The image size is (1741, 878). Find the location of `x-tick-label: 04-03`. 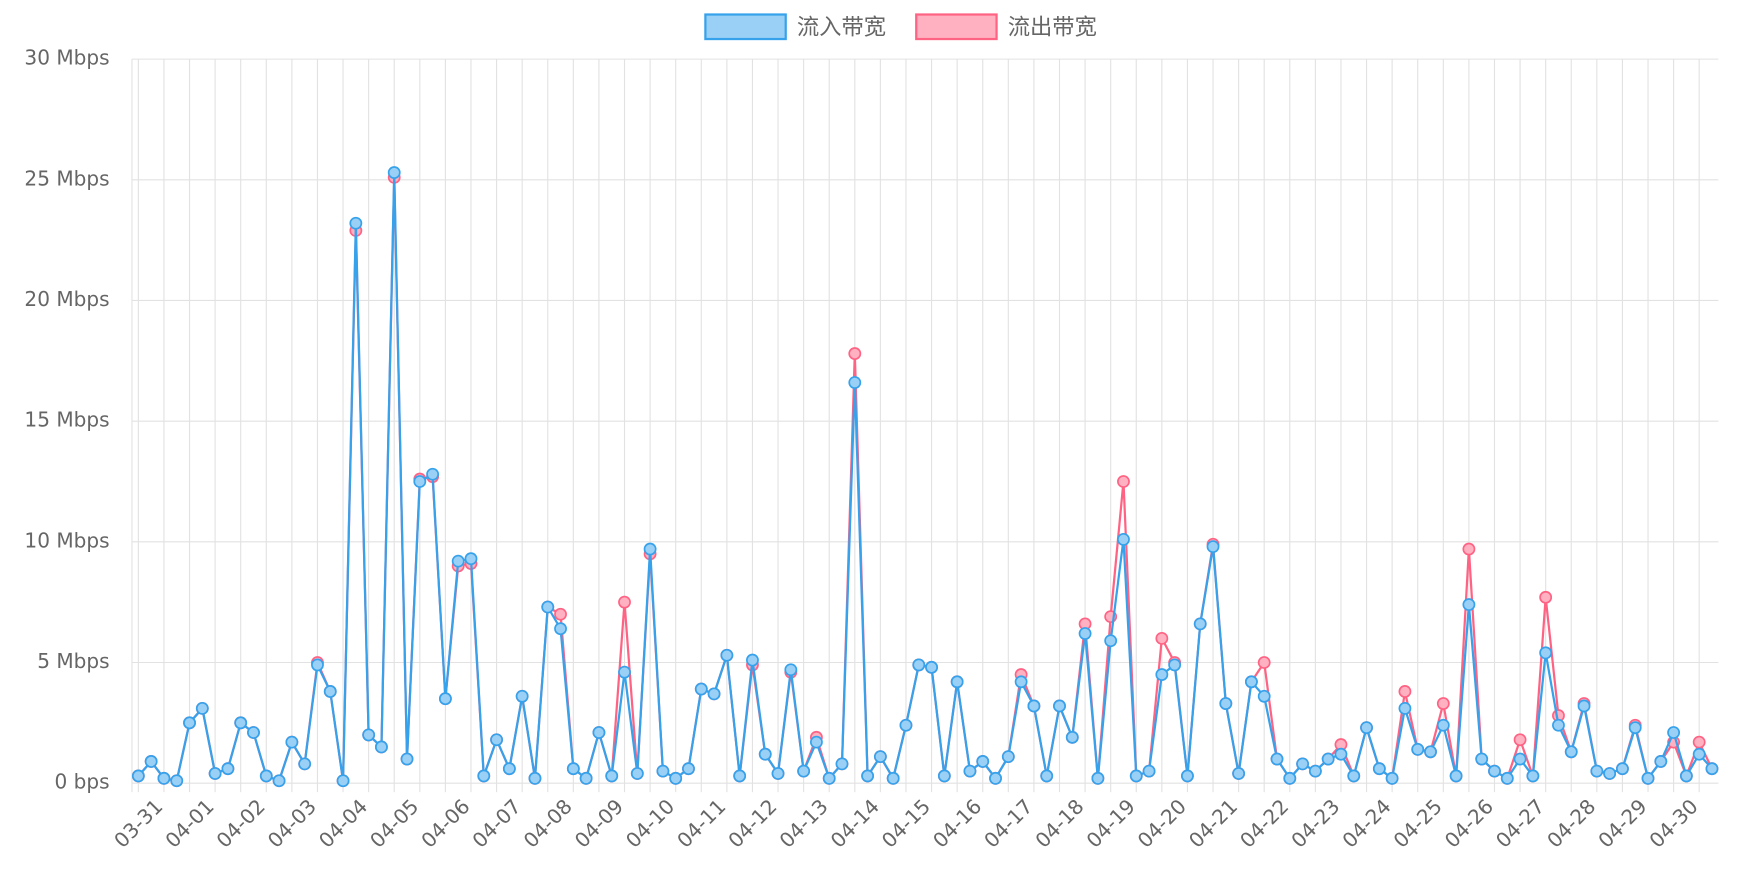

x-tick-label: 04-03 is located at coordinates (292, 823).